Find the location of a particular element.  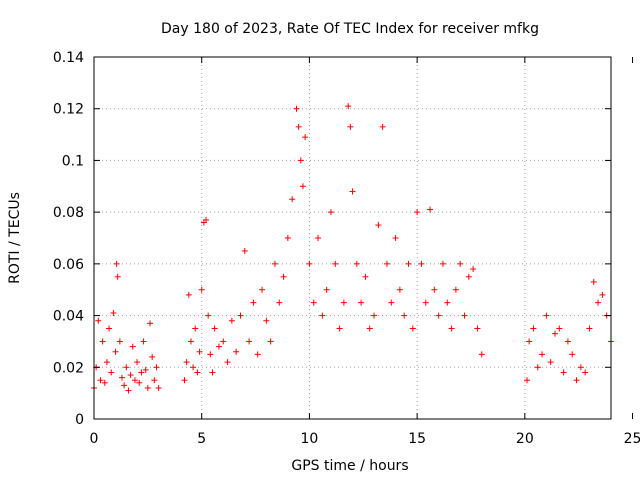

y-axis-label: ROTI / TECUs is located at coordinates (15, 238).